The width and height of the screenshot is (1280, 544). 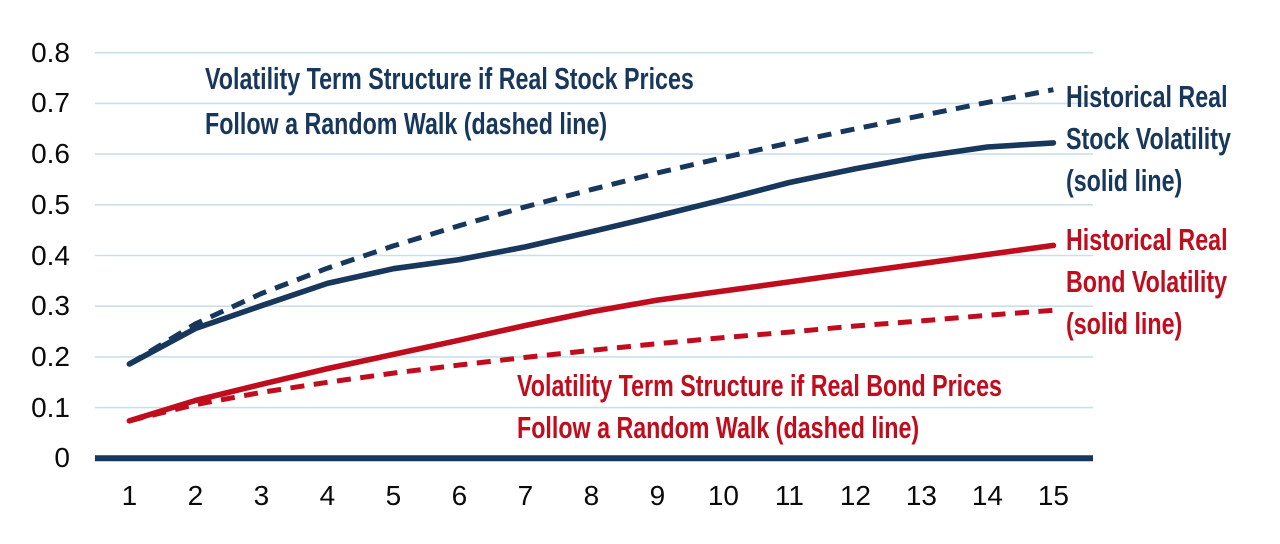 I want to click on x-tick-label: 4, so click(x=327, y=495).